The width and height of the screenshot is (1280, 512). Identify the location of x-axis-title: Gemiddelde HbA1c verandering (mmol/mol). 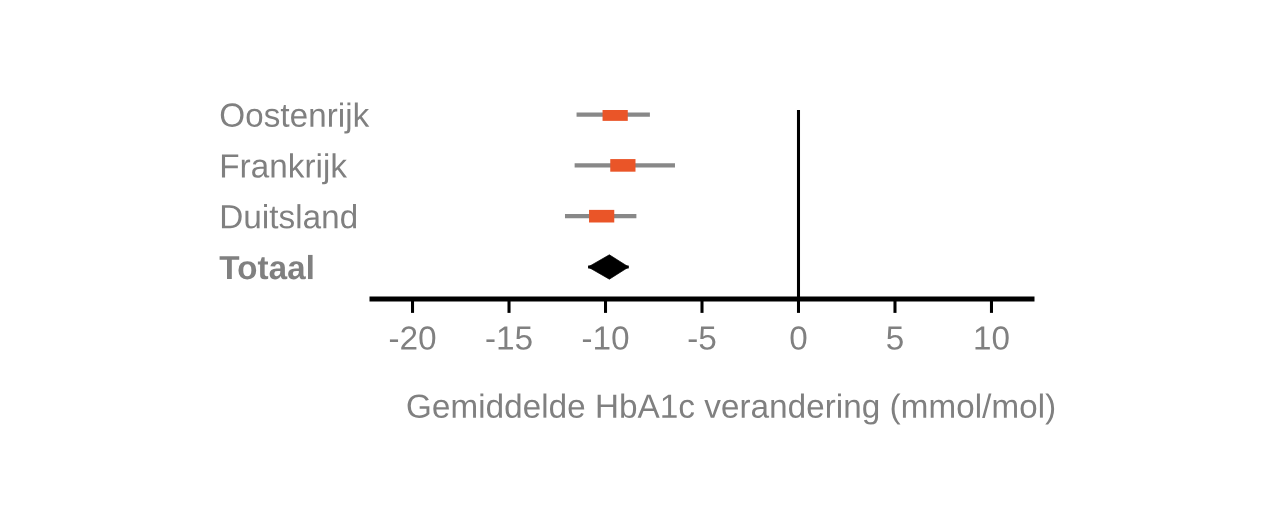
(731, 409).